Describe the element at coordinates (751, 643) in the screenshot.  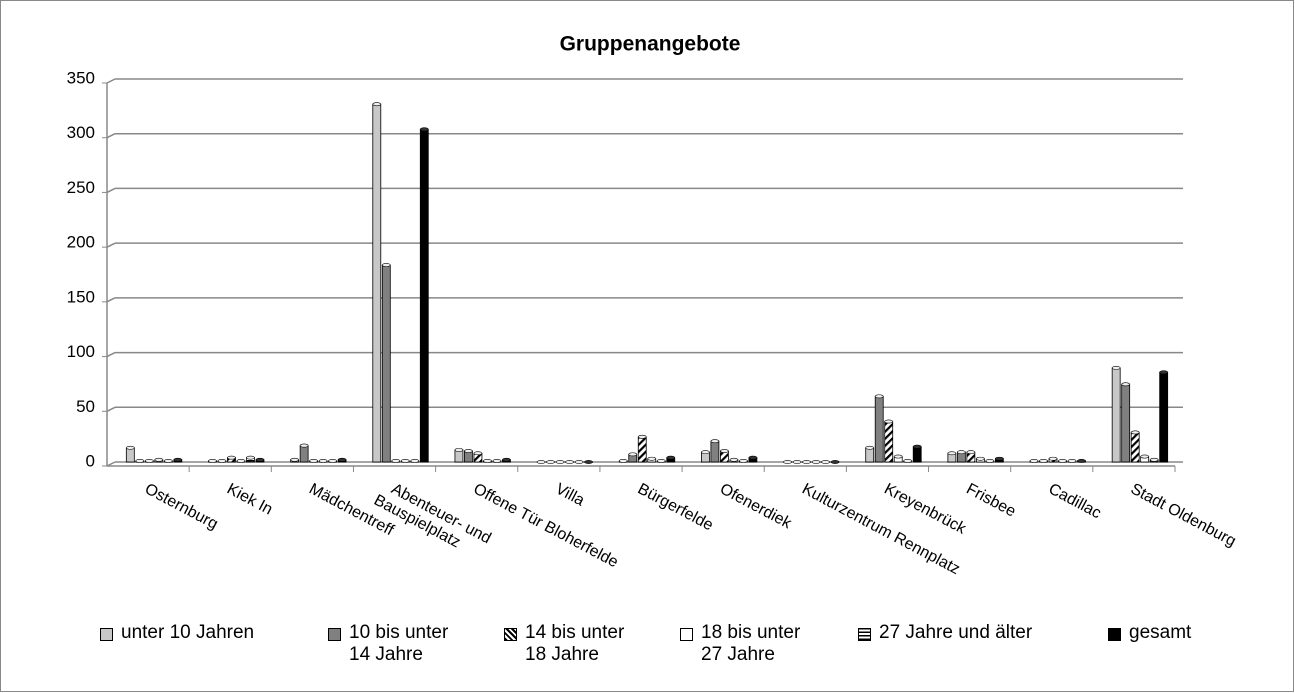
I see `legend-label: 18 bis unter 27 Jahre` at that location.